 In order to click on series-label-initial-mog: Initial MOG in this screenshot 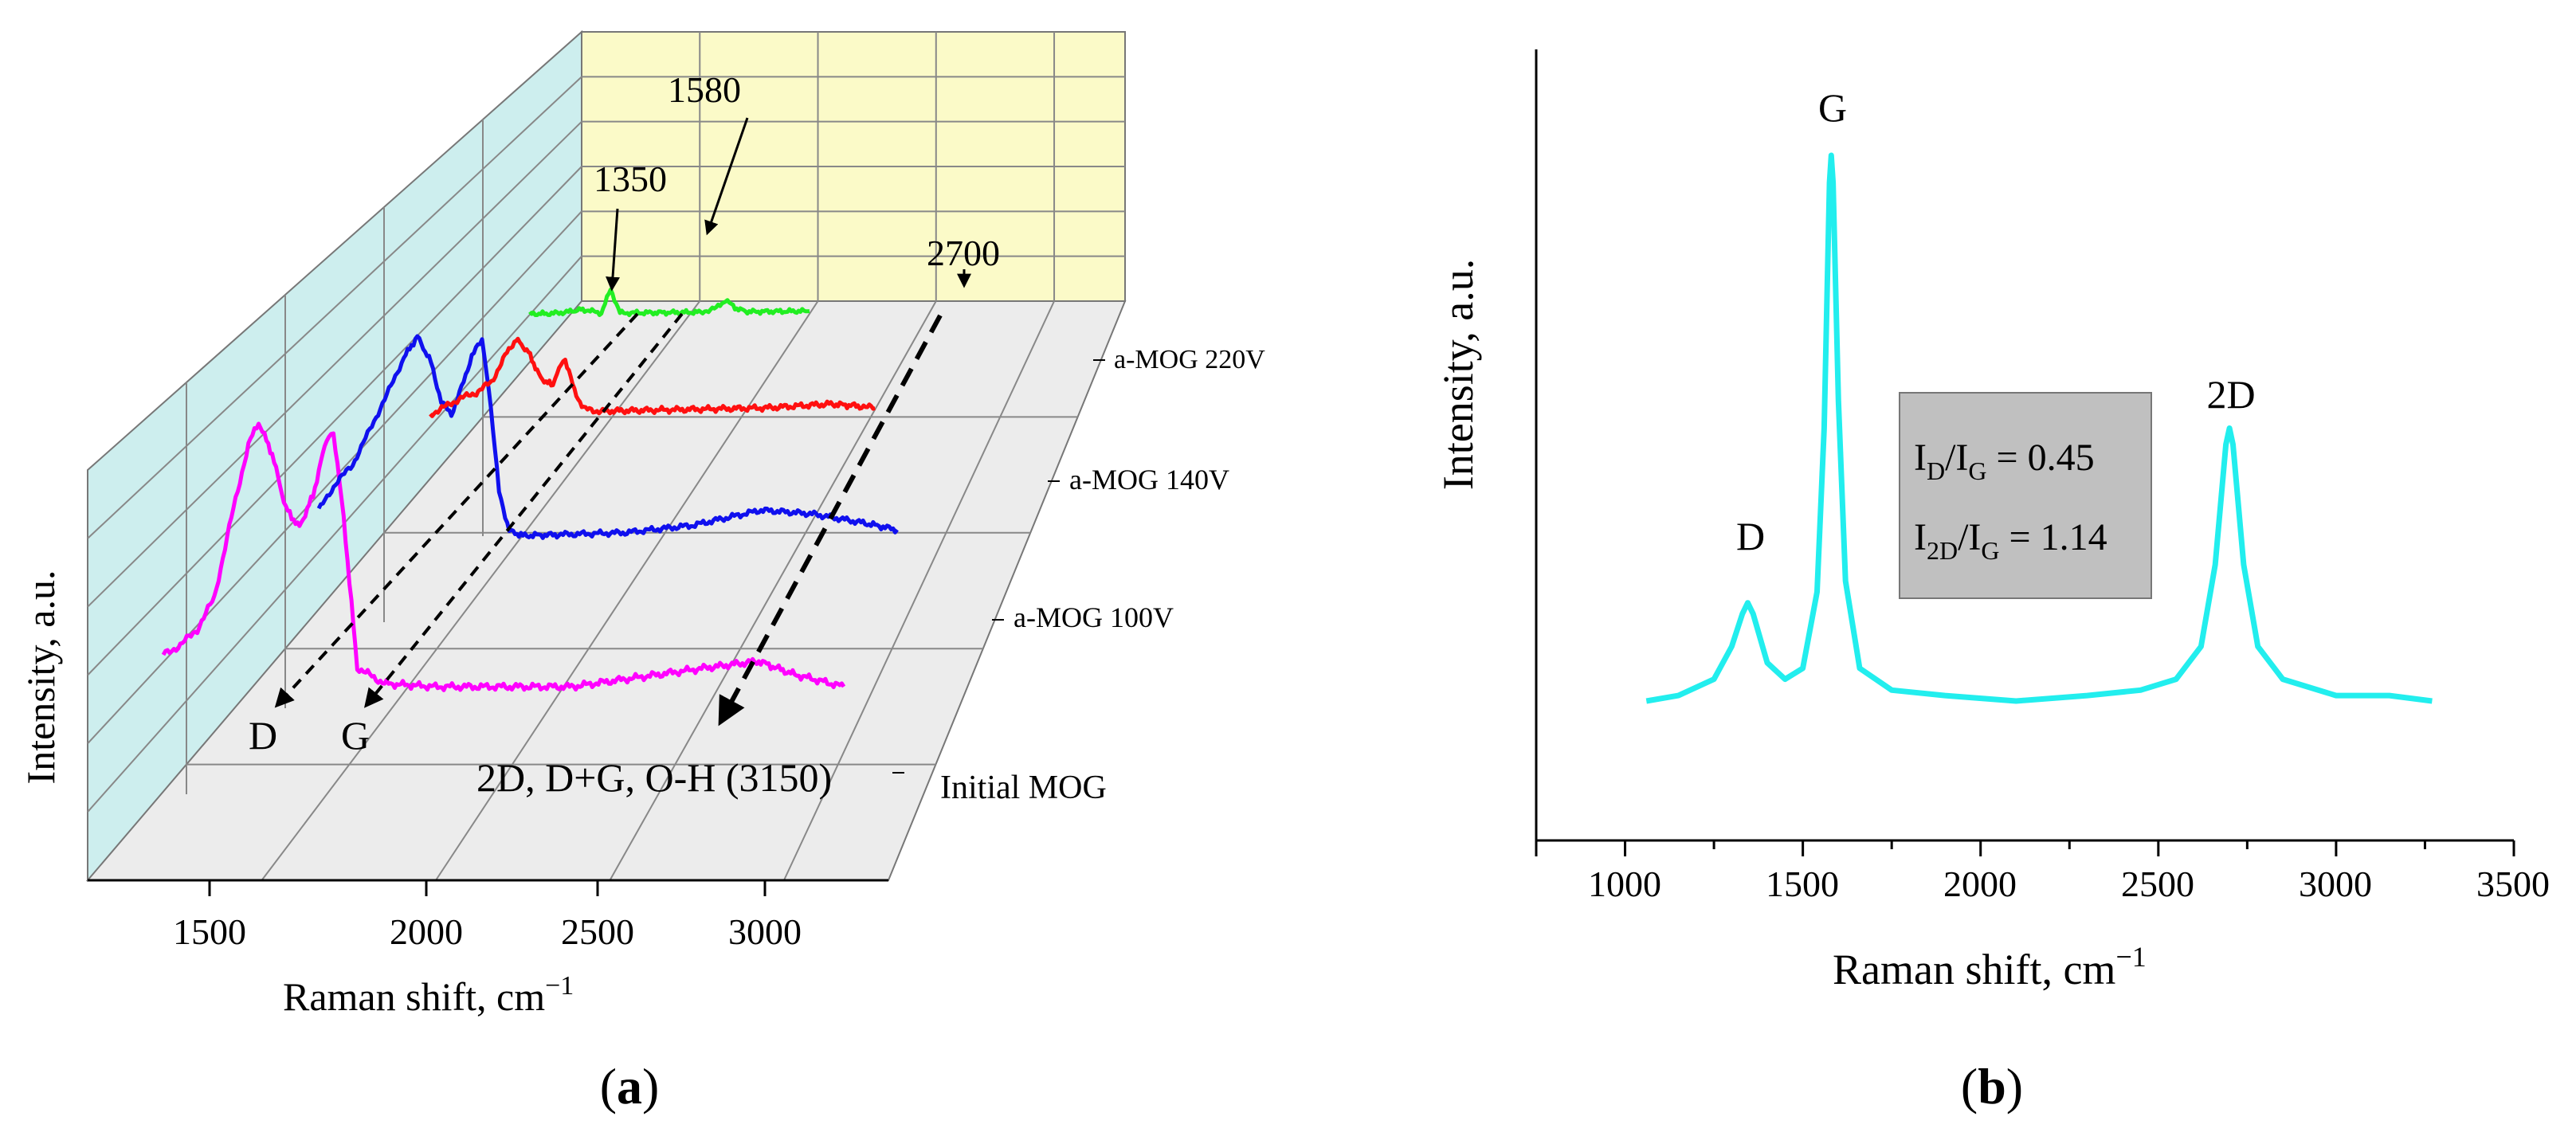, I will do `click(1024, 788)`.